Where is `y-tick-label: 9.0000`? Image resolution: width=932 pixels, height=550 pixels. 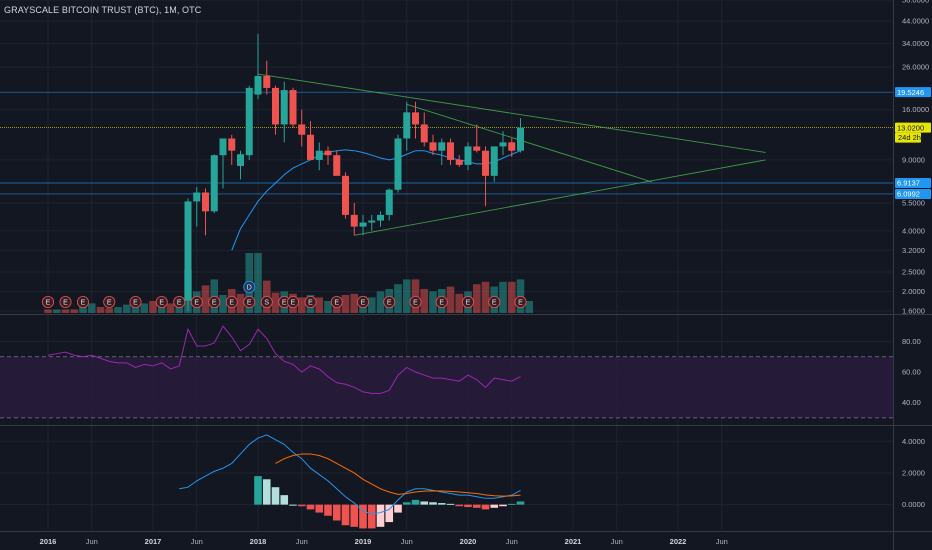
y-tick-label: 9.0000 is located at coordinates (913, 160).